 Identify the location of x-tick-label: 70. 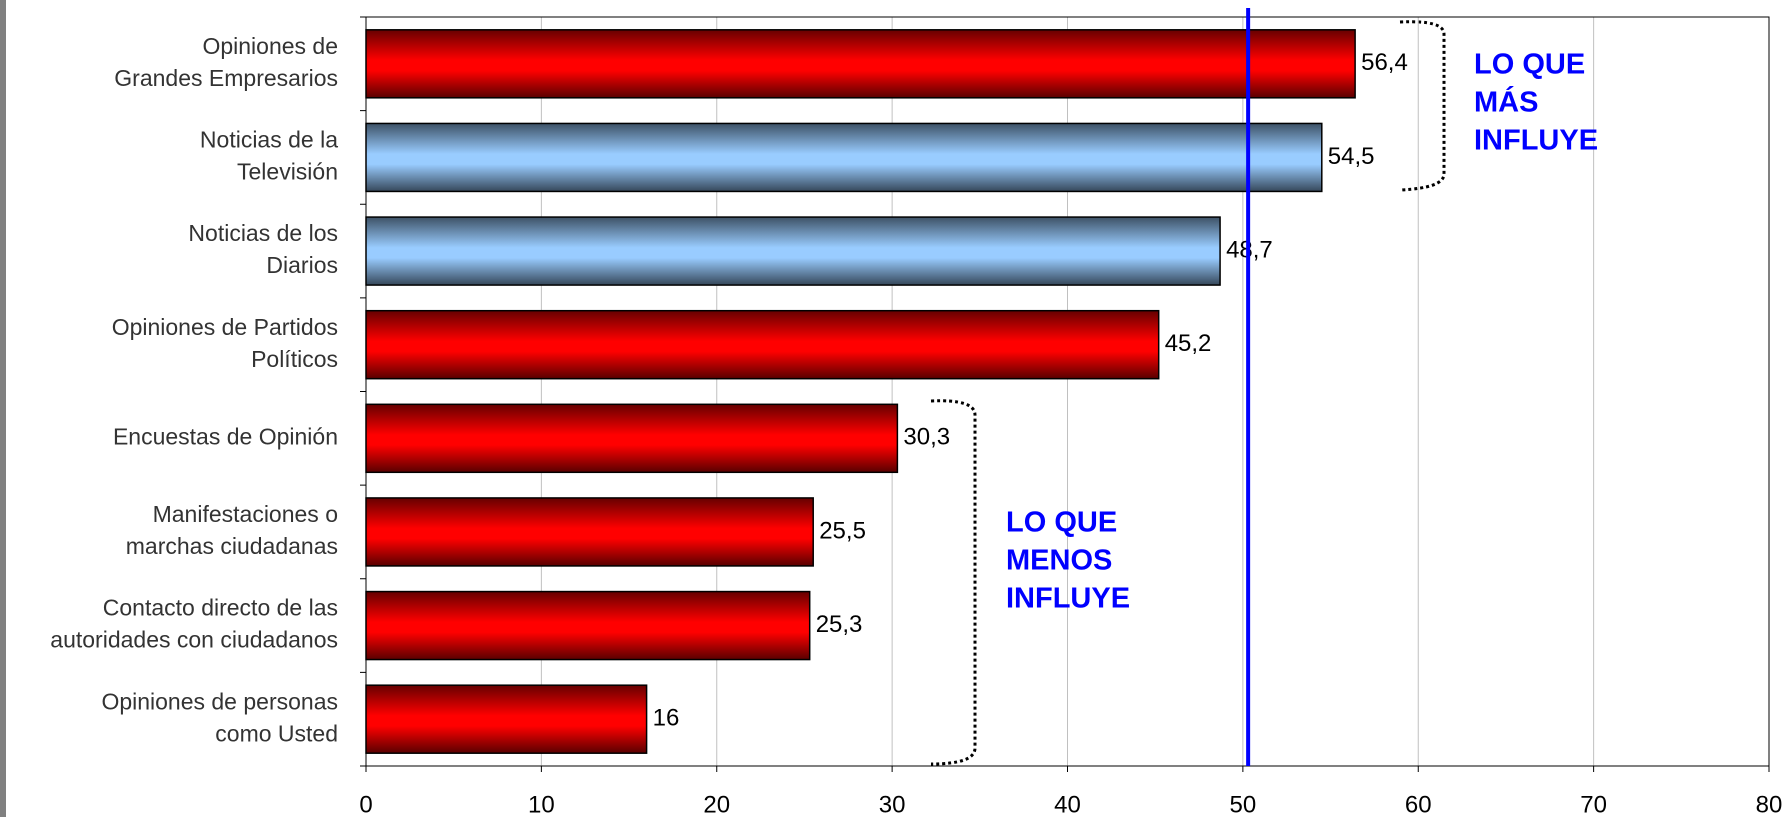
(1593, 804).